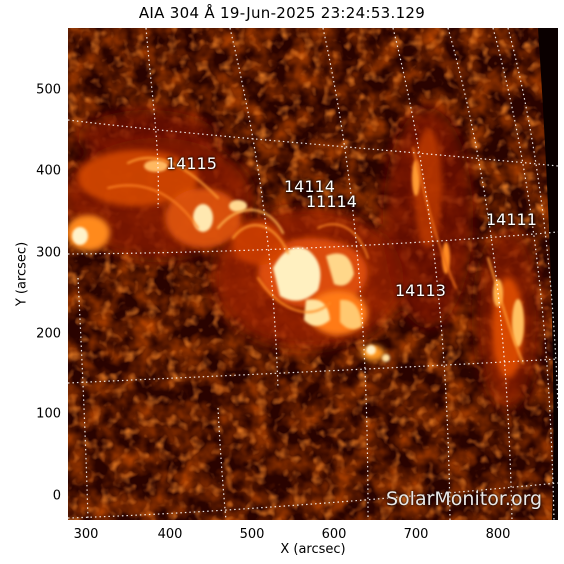 The image size is (564, 564). Describe the element at coordinates (191, 163) in the screenshot. I see `region-label-14115: 14115` at that location.